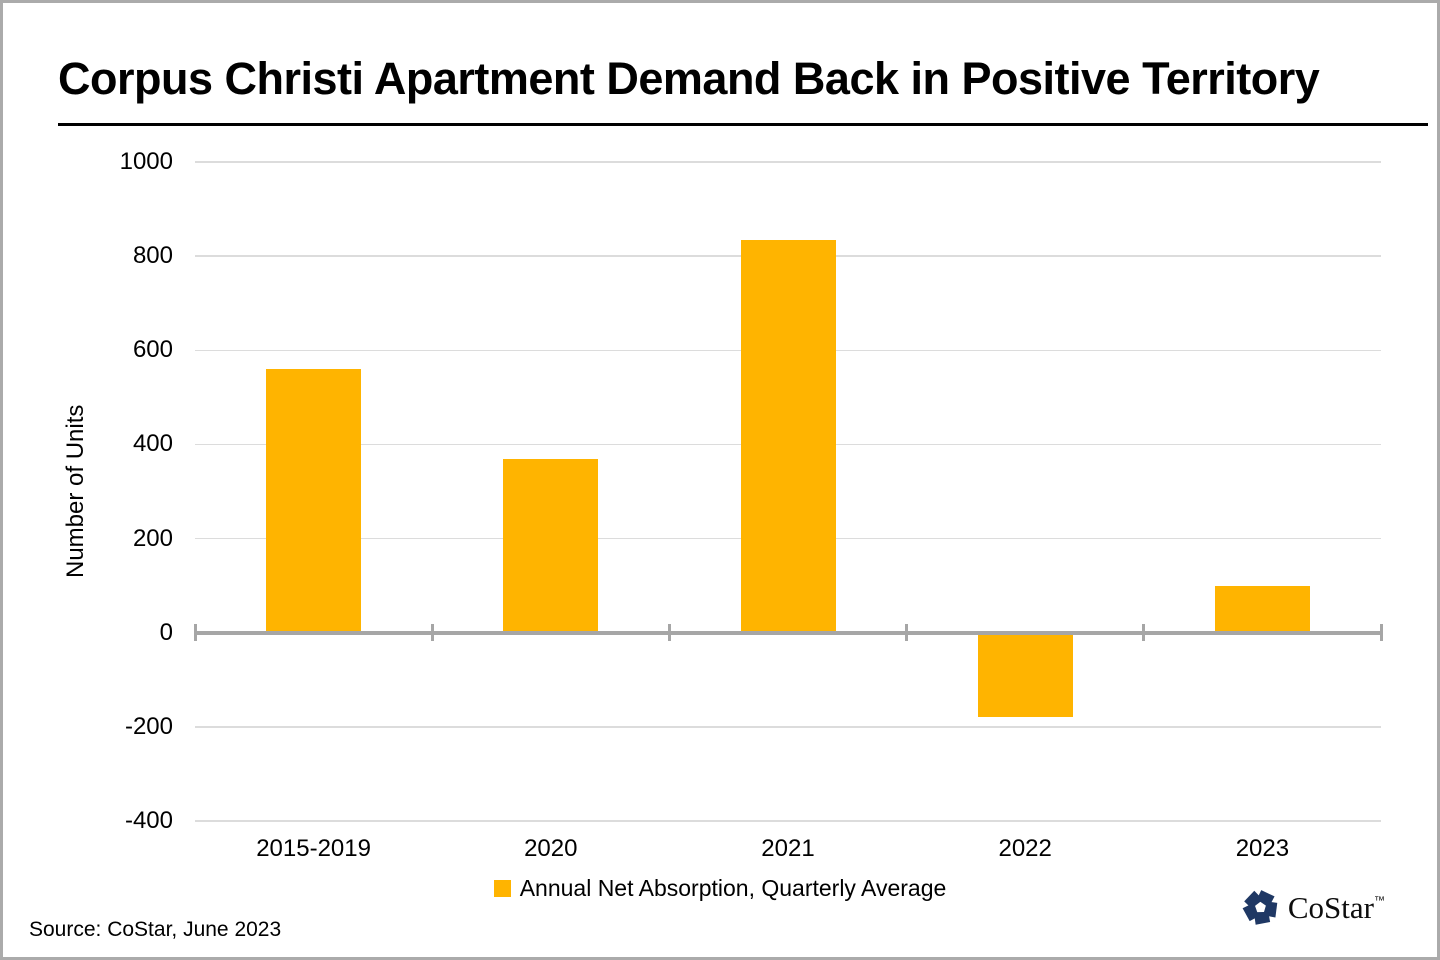  What do you see at coordinates (152, 444) in the screenshot?
I see `y-tick-label: 400` at bounding box center [152, 444].